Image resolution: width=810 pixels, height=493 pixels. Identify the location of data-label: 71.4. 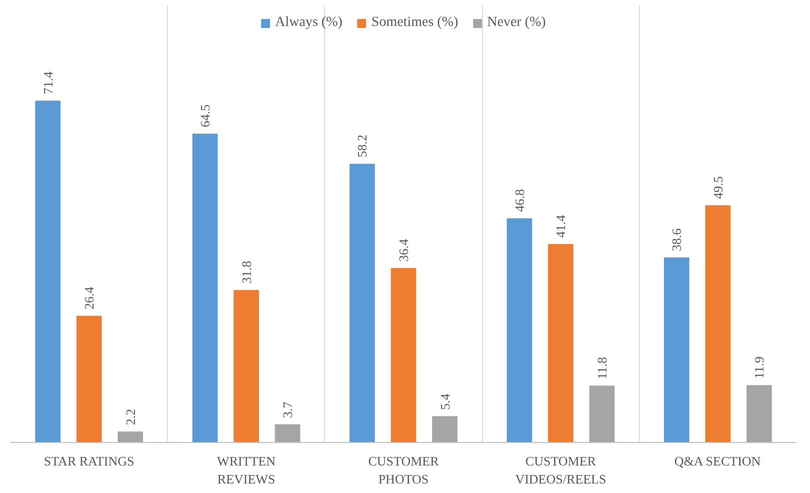
(48, 82).